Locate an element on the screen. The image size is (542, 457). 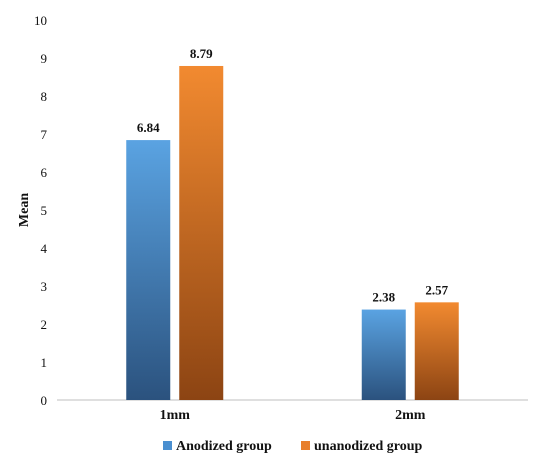
legend: Anodized group unanodized group is located at coordinates (292, 446).